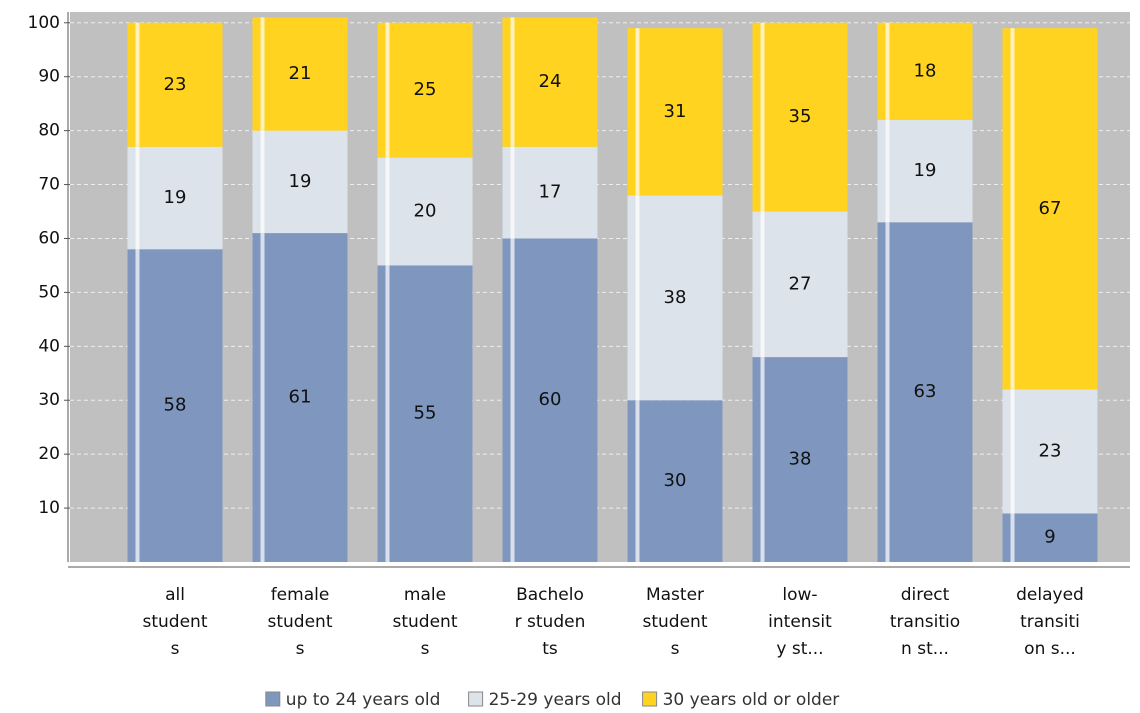 This screenshot has width=1140, height=713. What do you see at coordinates (175, 595) in the screenshot?
I see `x-tick-label: all` at bounding box center [175, 595].